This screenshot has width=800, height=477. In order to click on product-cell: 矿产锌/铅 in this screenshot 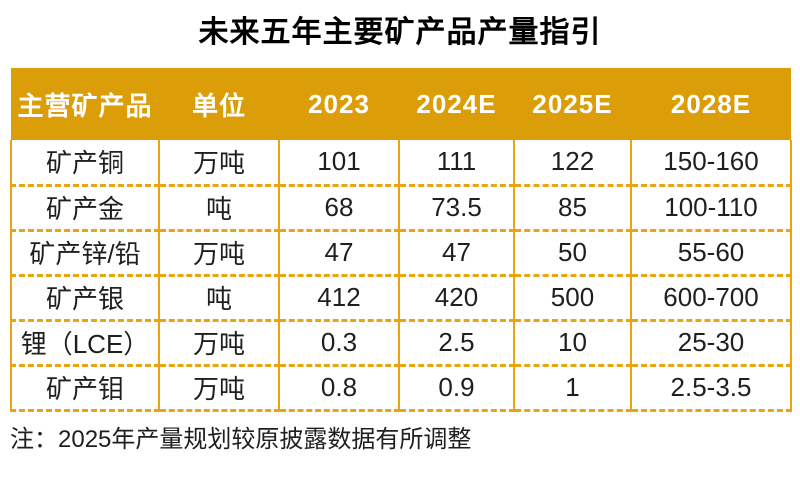, I will do `click(85, 253)`.